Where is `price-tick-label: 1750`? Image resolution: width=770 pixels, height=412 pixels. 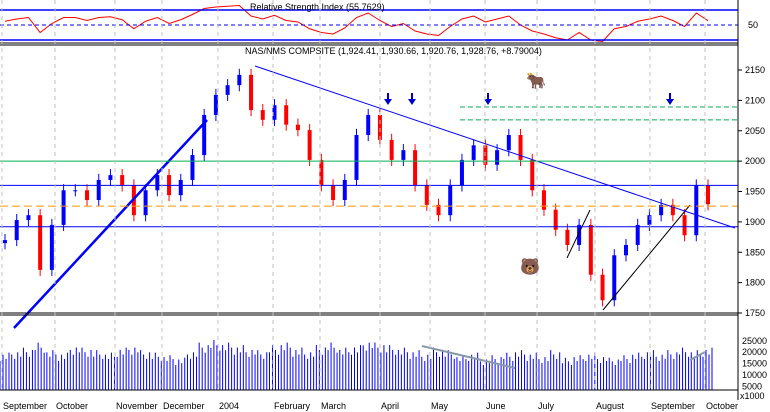
price-tick-label: 1750 is located at coordinates (755, 313).